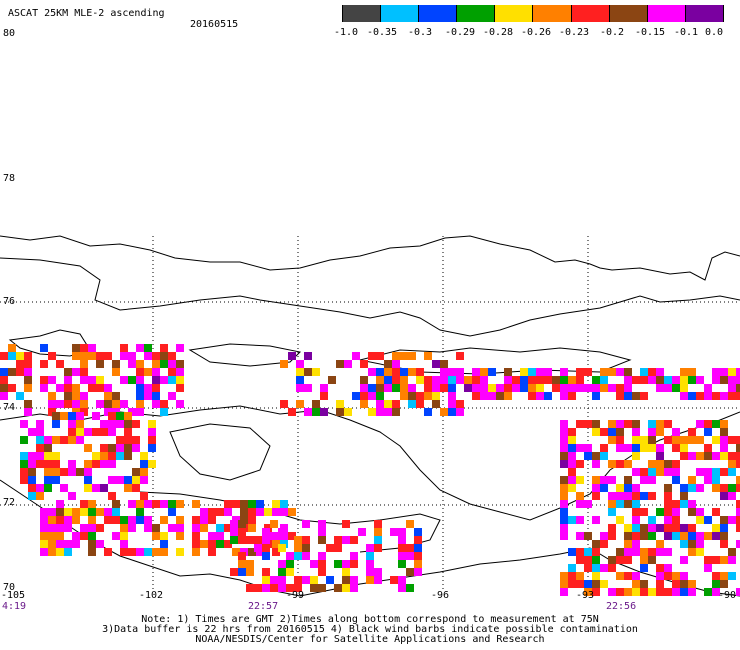 This screenshot has width=740, height=650. What do you see at coordinates (498, 32) in the screenshot?
I see `colorbar-tick: -0.28` at bounding box center [498, 32].